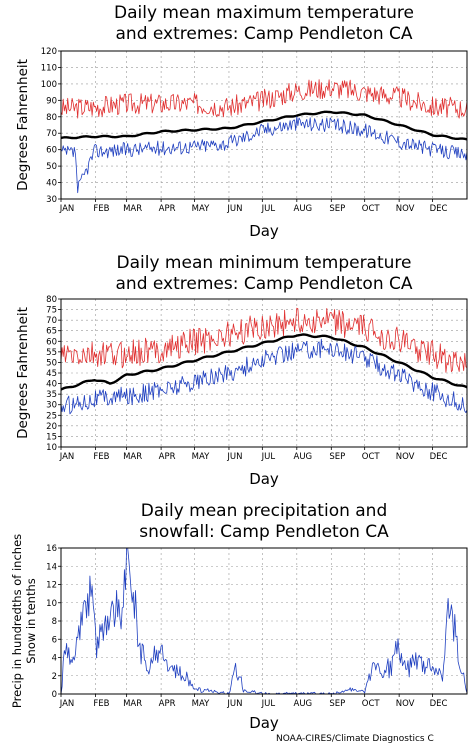  Describe the element at coordinates (17, 621) in the screenshot. I see `y-axis-label-line-1: Precip in hundredths of inches` at that location.